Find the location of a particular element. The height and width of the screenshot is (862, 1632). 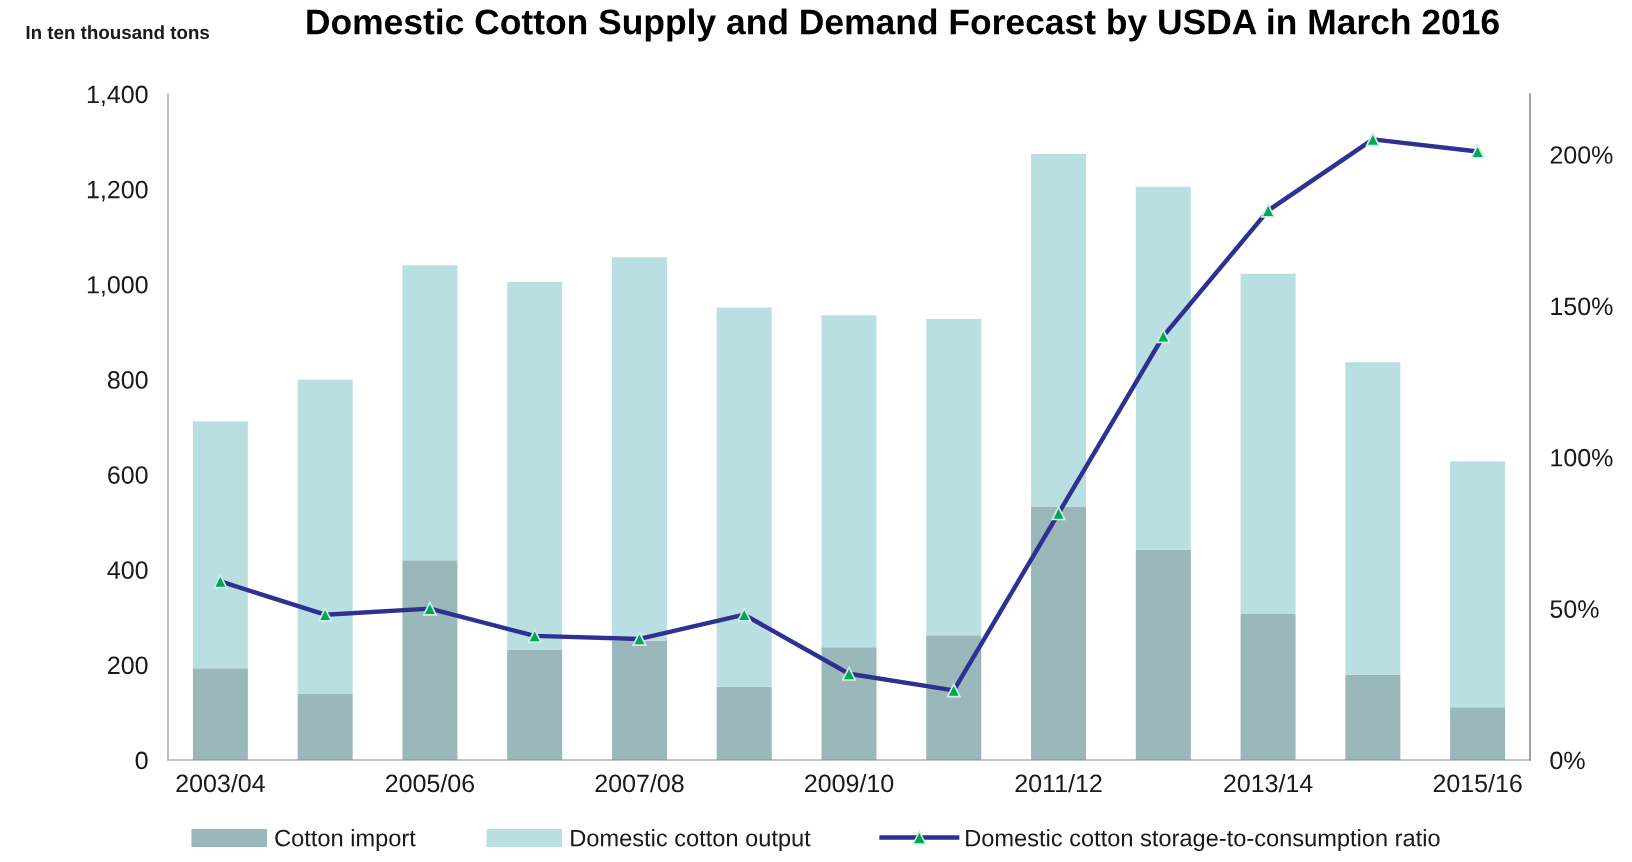

x-tick-label: 2003/04 is located at coordinates (220, 783).